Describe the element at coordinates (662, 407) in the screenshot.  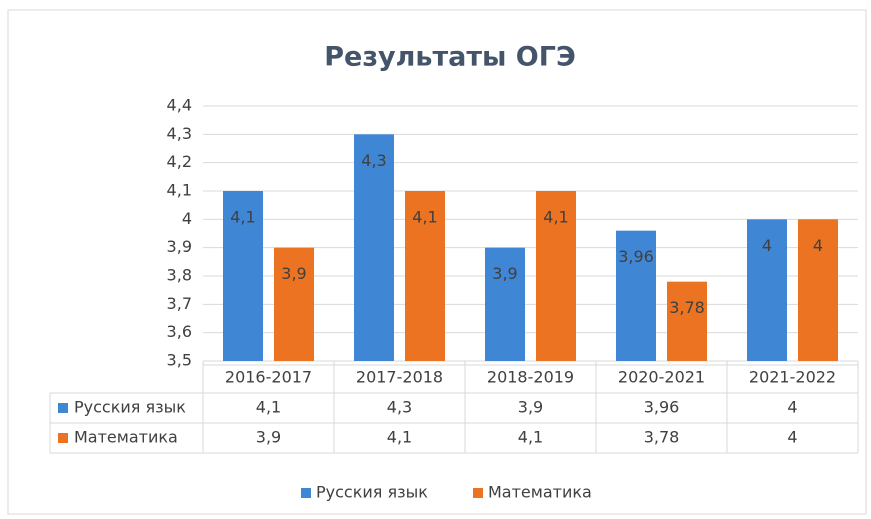
I see `table-cell: 3,96` at that location.